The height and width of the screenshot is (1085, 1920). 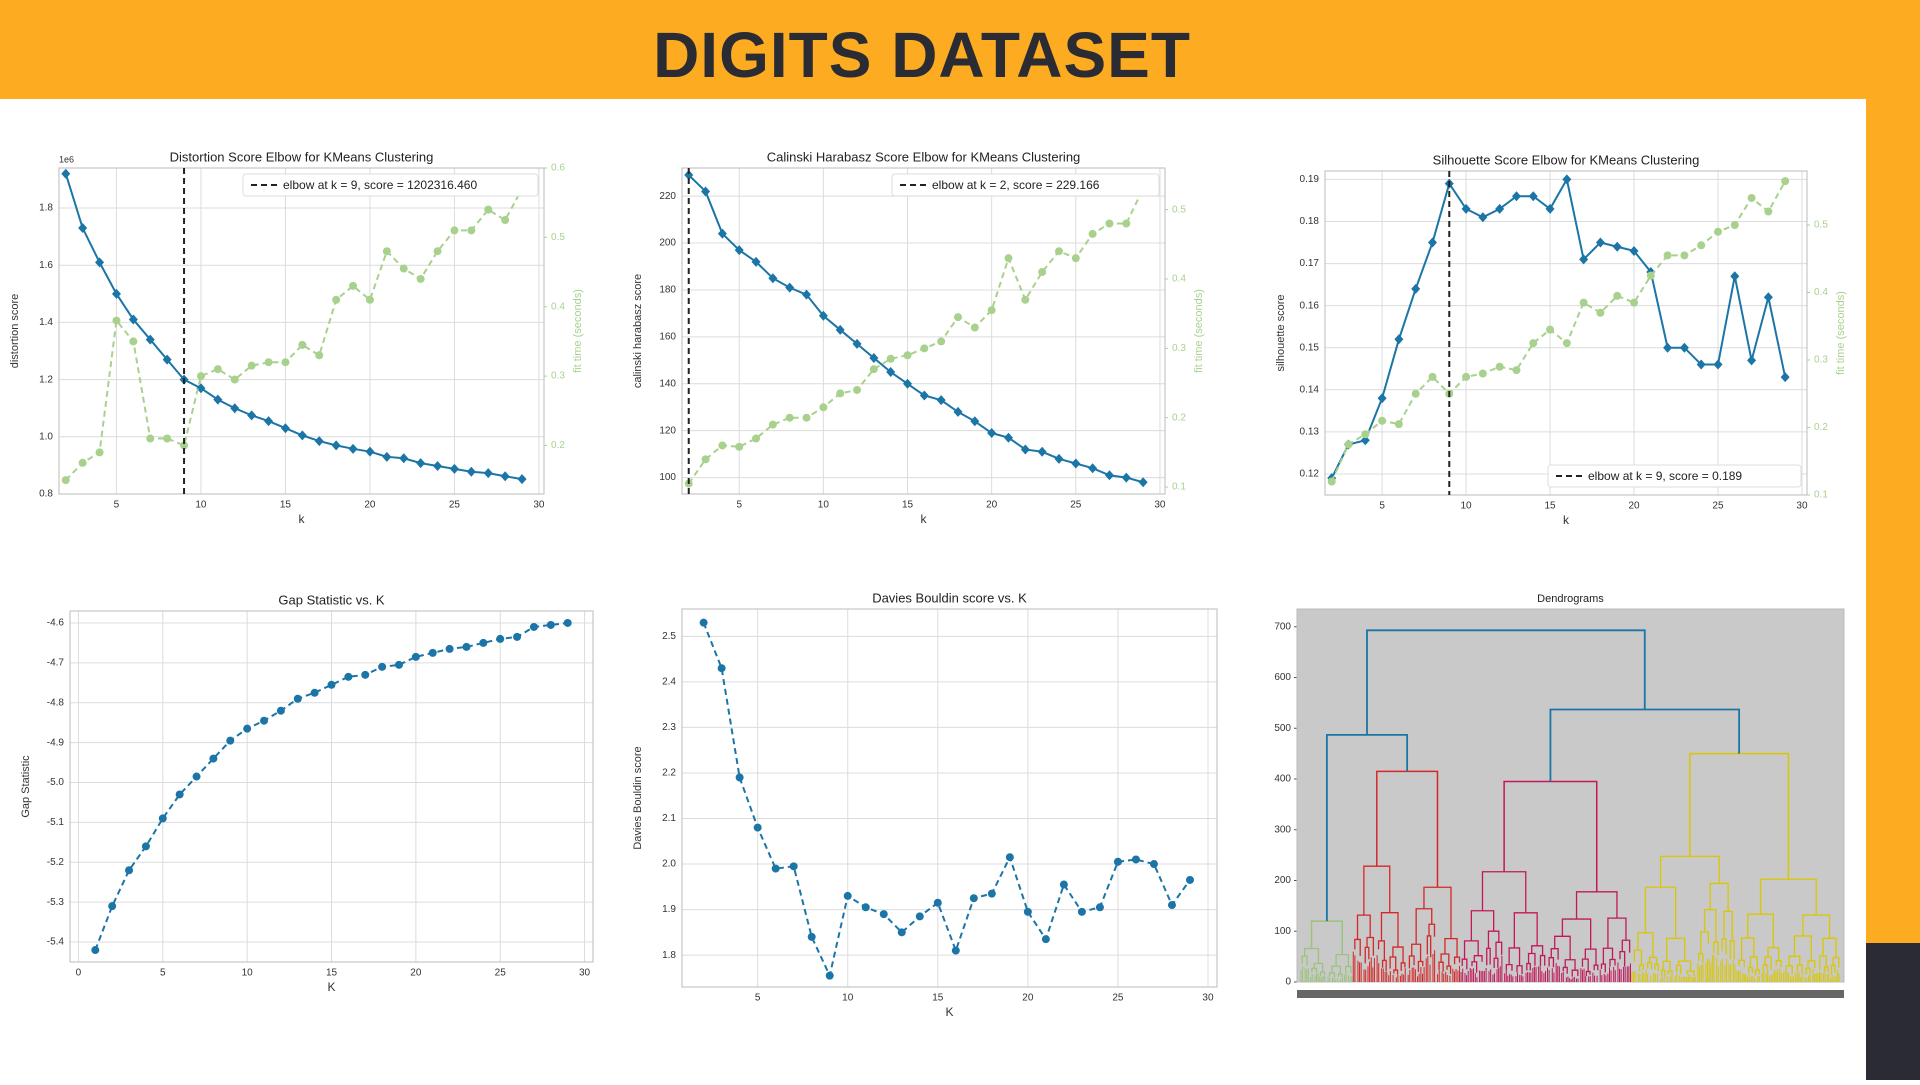 What do you see at coordinates (667, 337) in the screenshot?
I see `y-tick-label: 160` at bounding box center [667, 337].